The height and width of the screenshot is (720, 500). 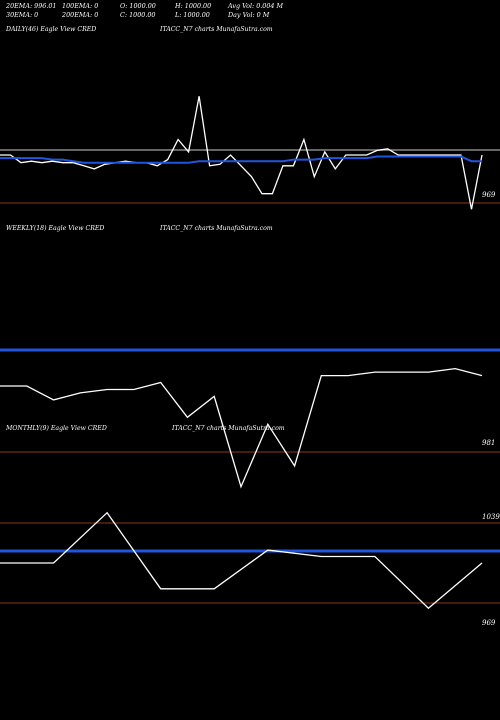 What do you see at coordinates (488, 443) in the screenshot?
I see `weekly-level-label: 981` at bounding box center [488, 443].